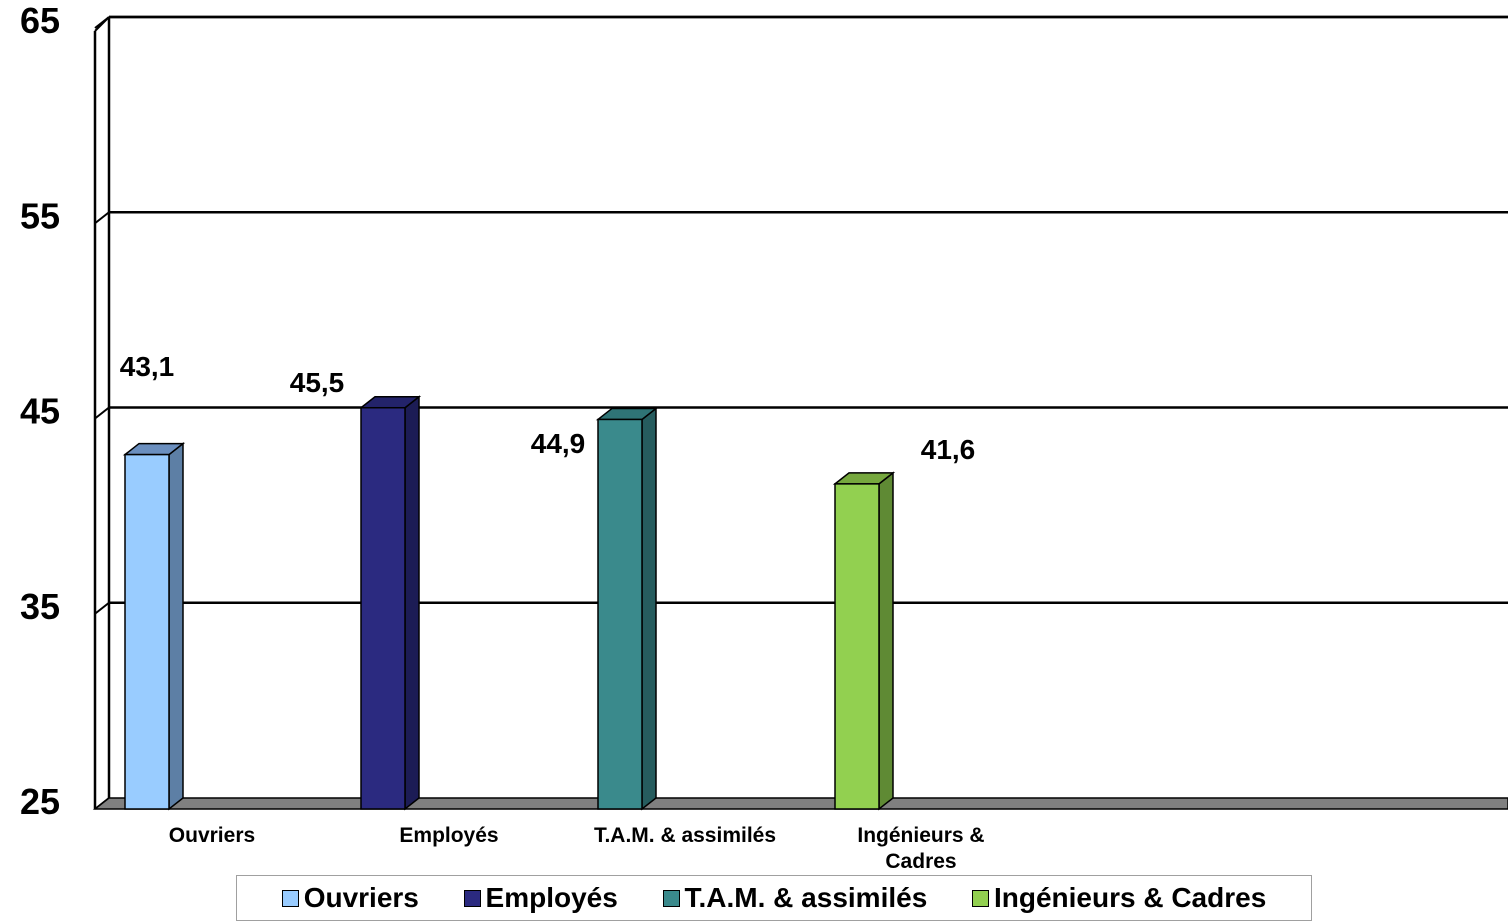 This screenshot has height=921, width=1508. What do you see at coordinates (1130, 897) in the screenshot?
I see `legend-label-ingenieurs: Ingénieurs & Cadres` at bounding box center [1130, 897].